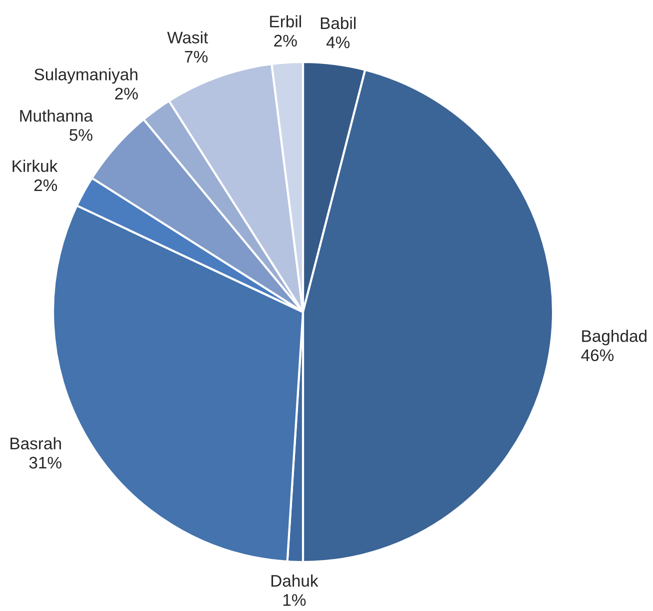  What do you see at coordinates (196, 56) in the screenshot?
I see `data-label: 7%` at bounding box center [196, 56].